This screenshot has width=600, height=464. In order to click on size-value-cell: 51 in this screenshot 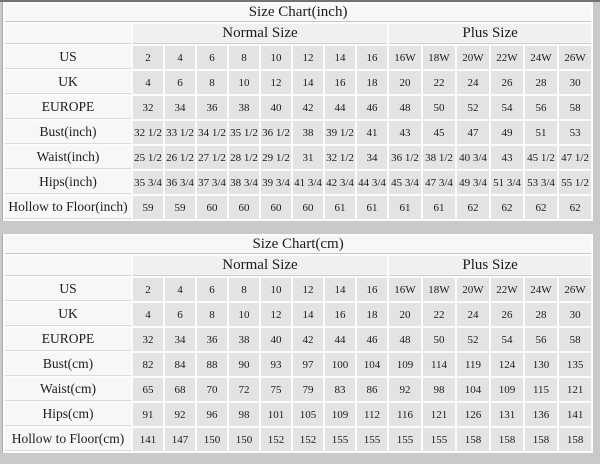, I will do `click(541, 132)`.